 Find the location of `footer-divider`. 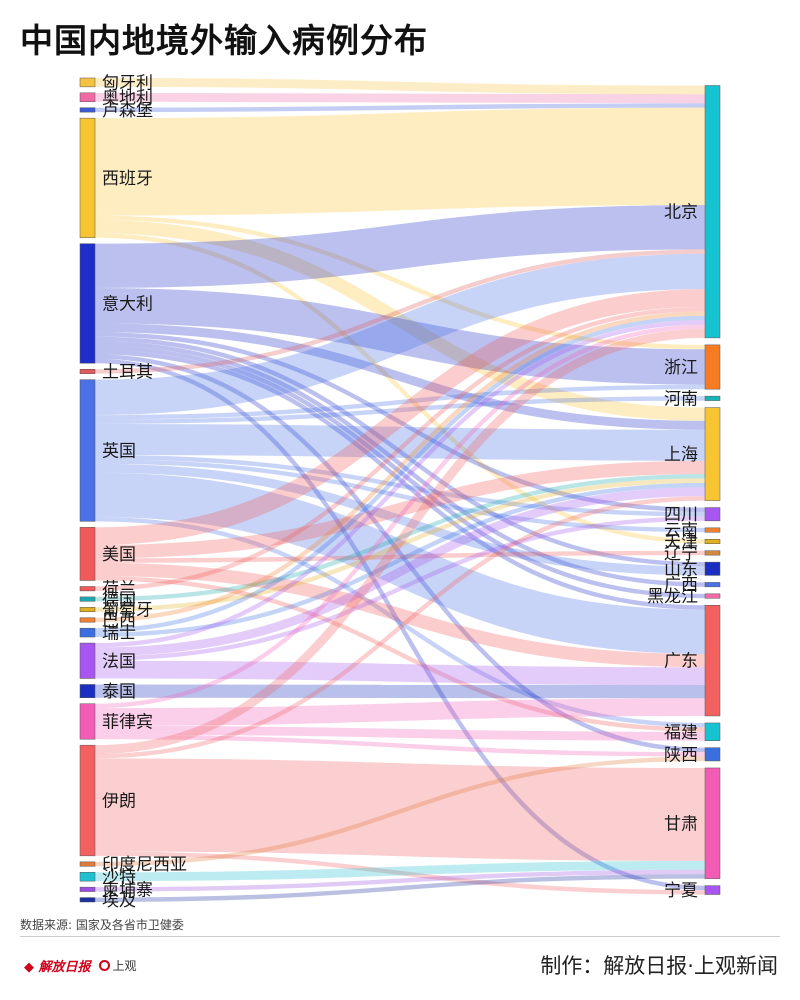

footer-divider is located at coordinates (400, 936).